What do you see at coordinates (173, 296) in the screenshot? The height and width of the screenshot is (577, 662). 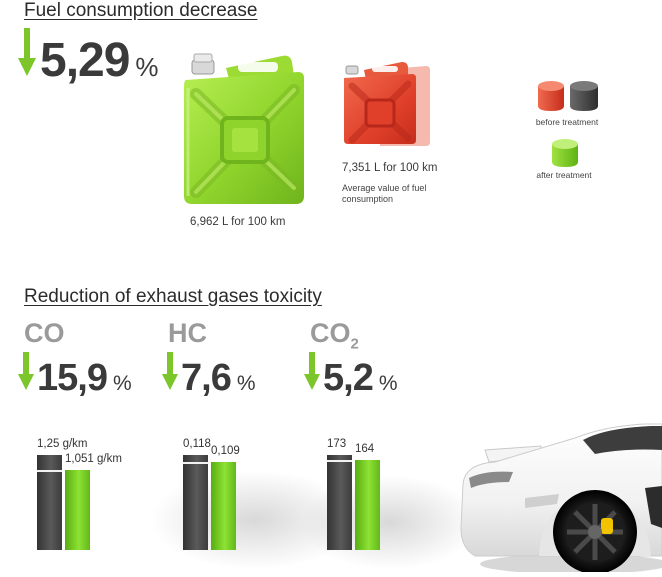 I see `toxicity-section-title: Reduction of exhaust gases toxicity` at bounding box center [173, 296].